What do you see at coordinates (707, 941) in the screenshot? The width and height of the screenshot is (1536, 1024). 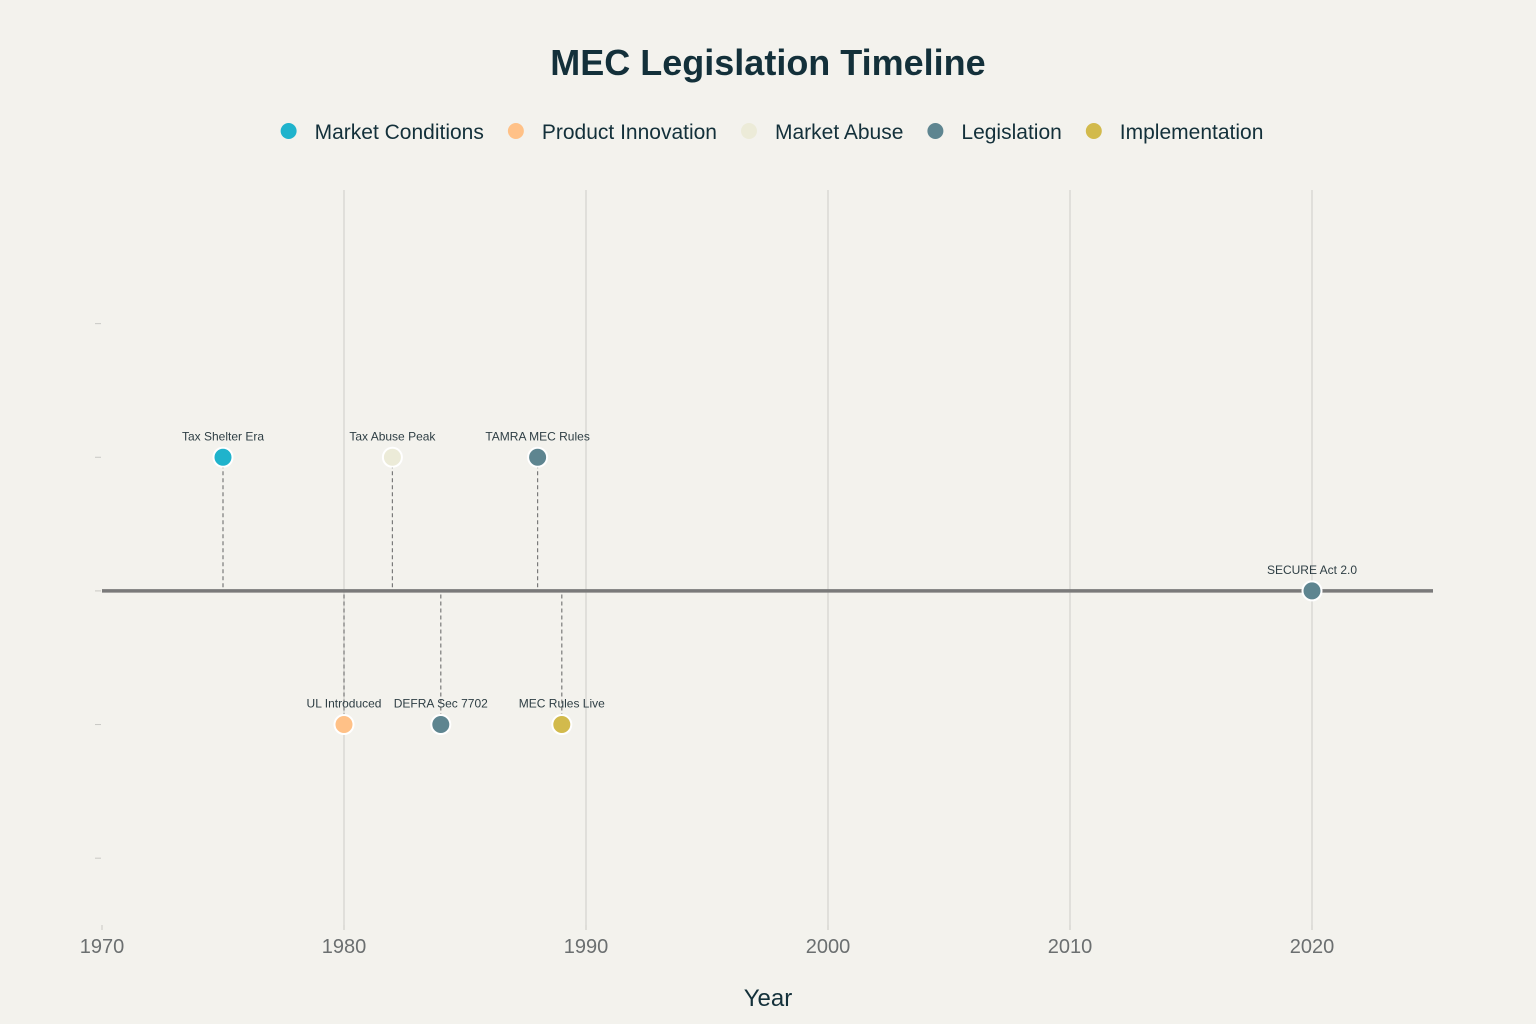 I see `x-axis: 1970 1980 1990 2000 2010 2020` at bounding box center [707, 941].